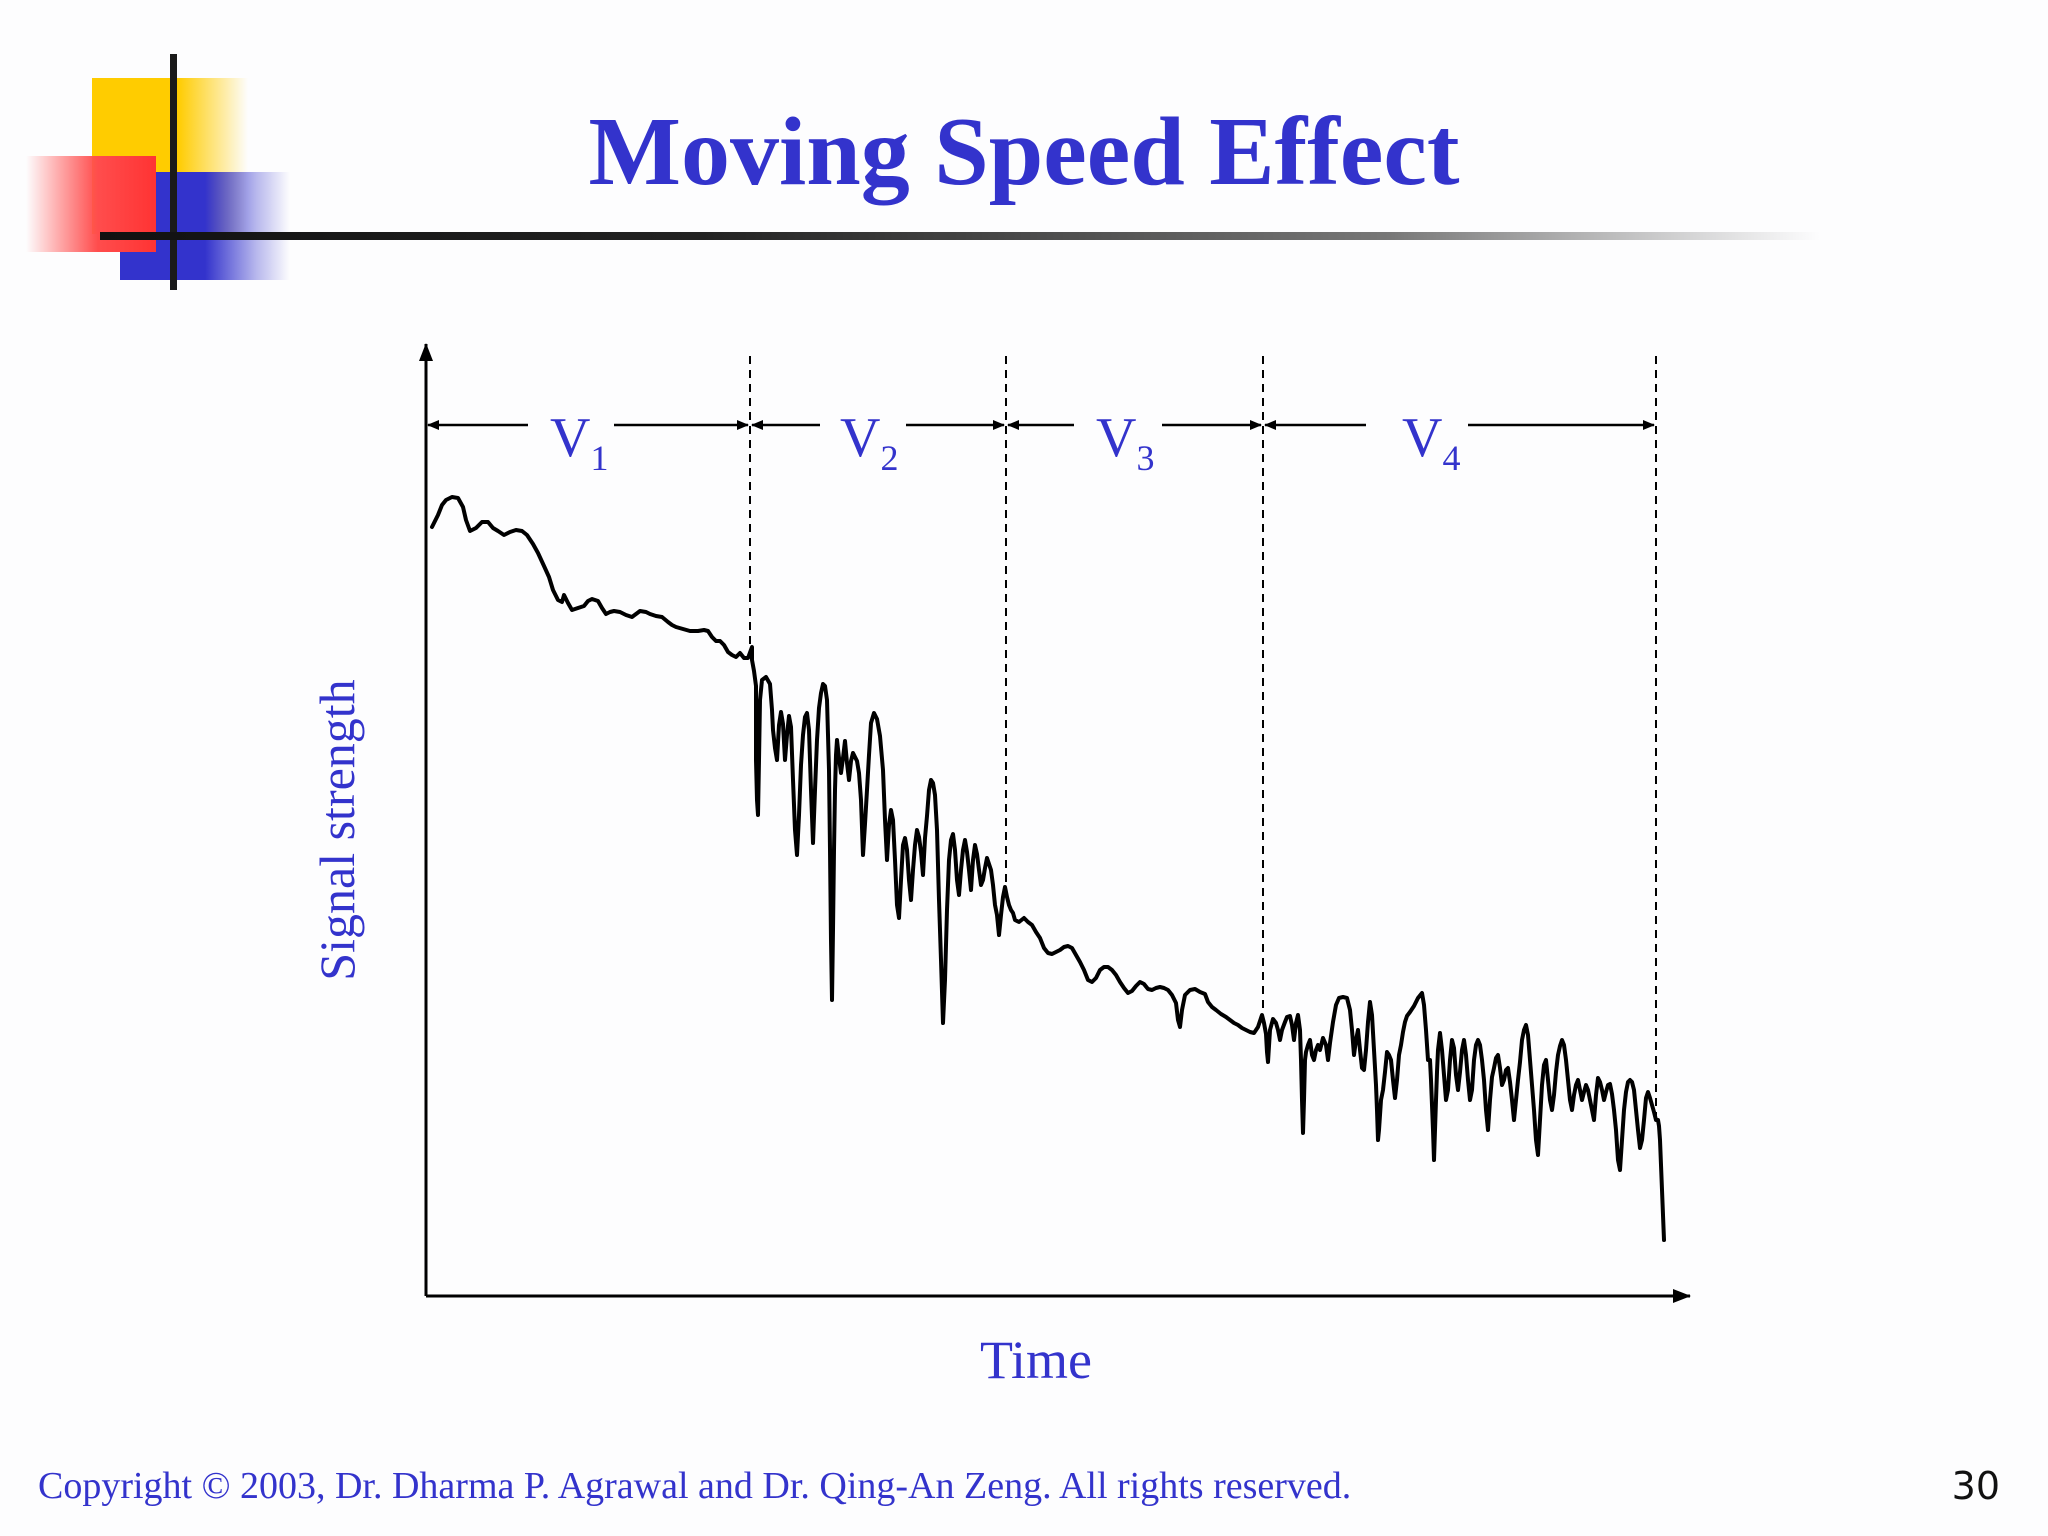  What do you see at coordinates (1431, 442) in the screenshot?
I see `region-label-v4: V4` at bounding box center [1431, 442].